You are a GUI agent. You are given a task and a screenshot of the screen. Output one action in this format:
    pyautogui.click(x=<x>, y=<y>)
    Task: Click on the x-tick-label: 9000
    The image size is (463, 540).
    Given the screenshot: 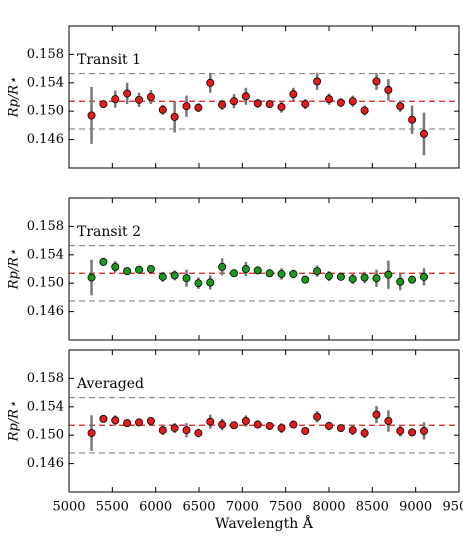 What is the action you would take?
    pyautogui.click(x=415, y=507)
    